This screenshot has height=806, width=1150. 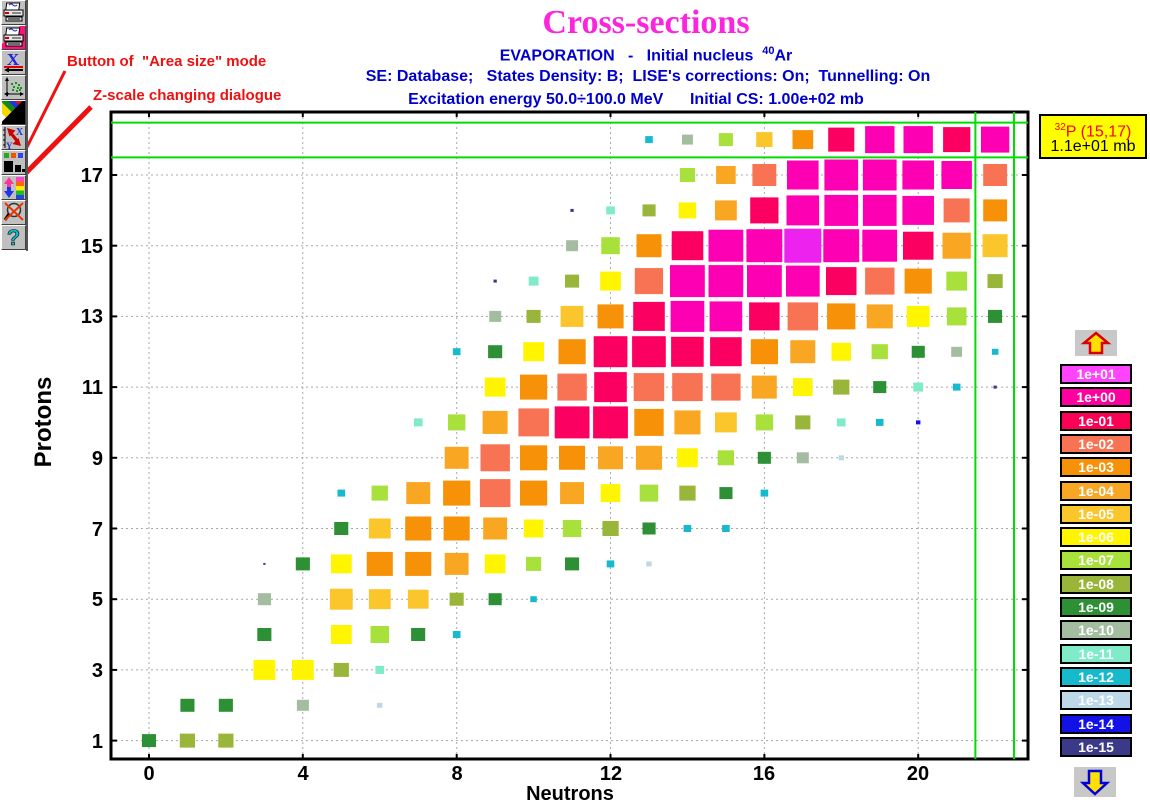 I want to click on svg-text: 15, so click(x=92, y=247).